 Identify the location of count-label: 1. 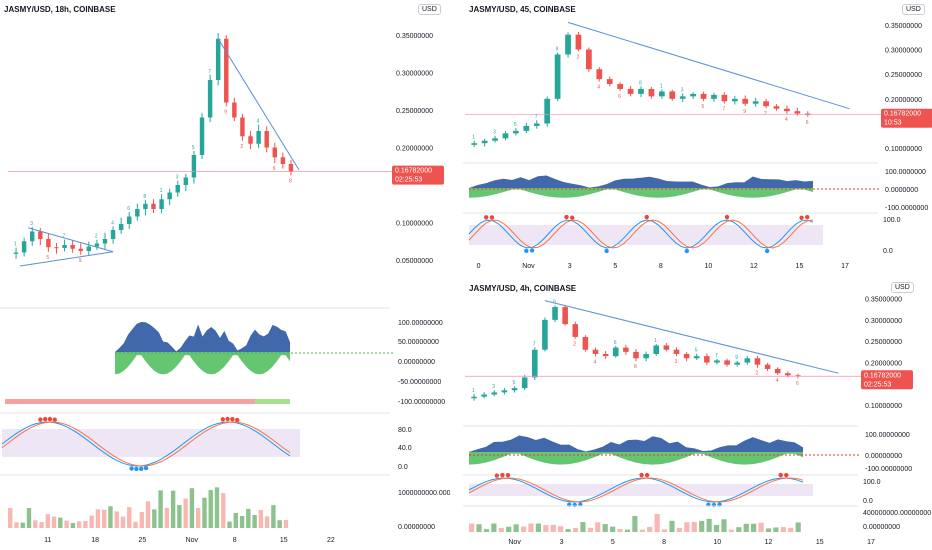
(661, 86).